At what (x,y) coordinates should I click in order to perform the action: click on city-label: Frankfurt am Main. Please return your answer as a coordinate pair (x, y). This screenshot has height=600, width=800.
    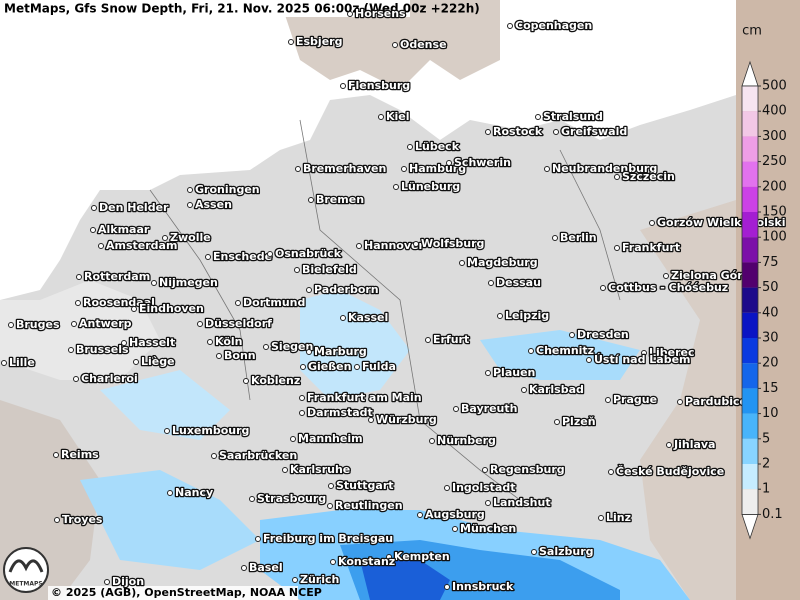
    Looking at the image, I should click on (364, 397).